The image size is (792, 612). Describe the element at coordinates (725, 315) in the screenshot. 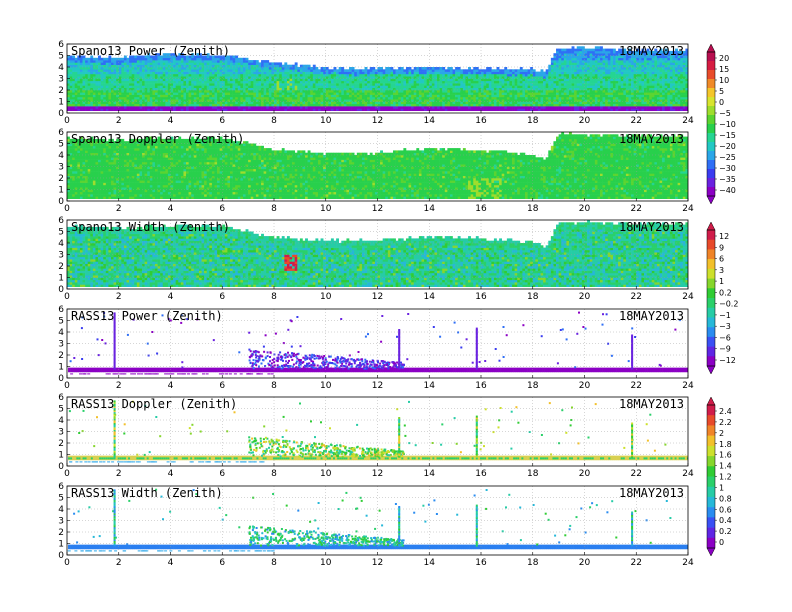

I see `colorbar-tick-label: −1` at that location.